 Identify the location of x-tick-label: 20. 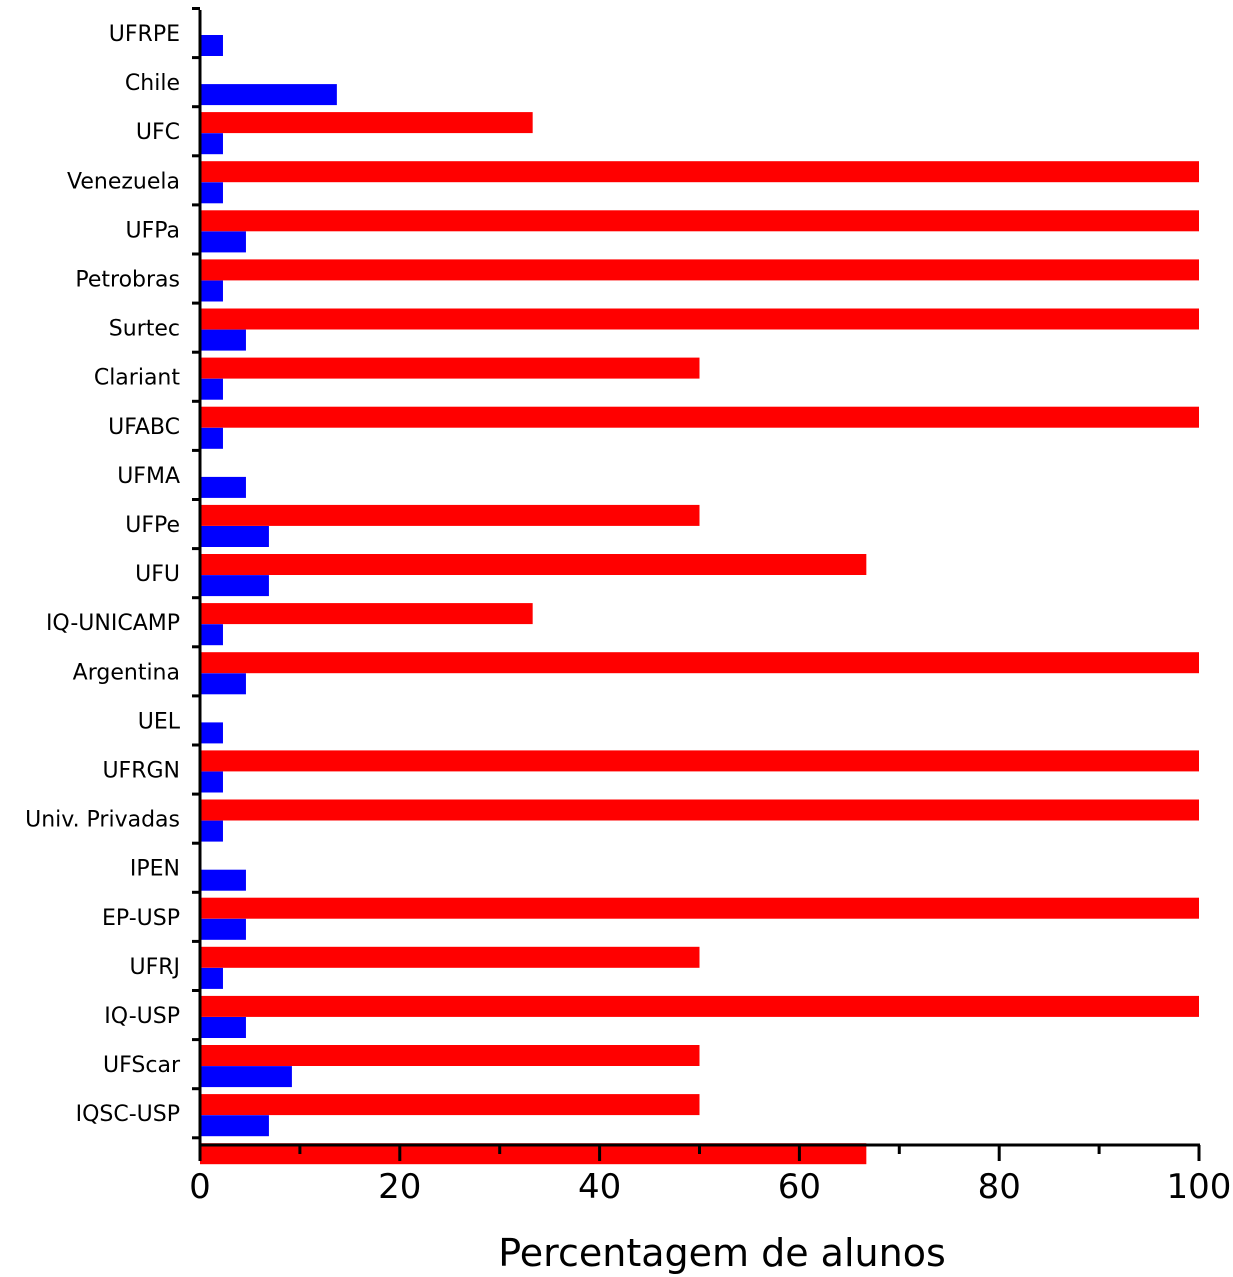
(399, 1187).